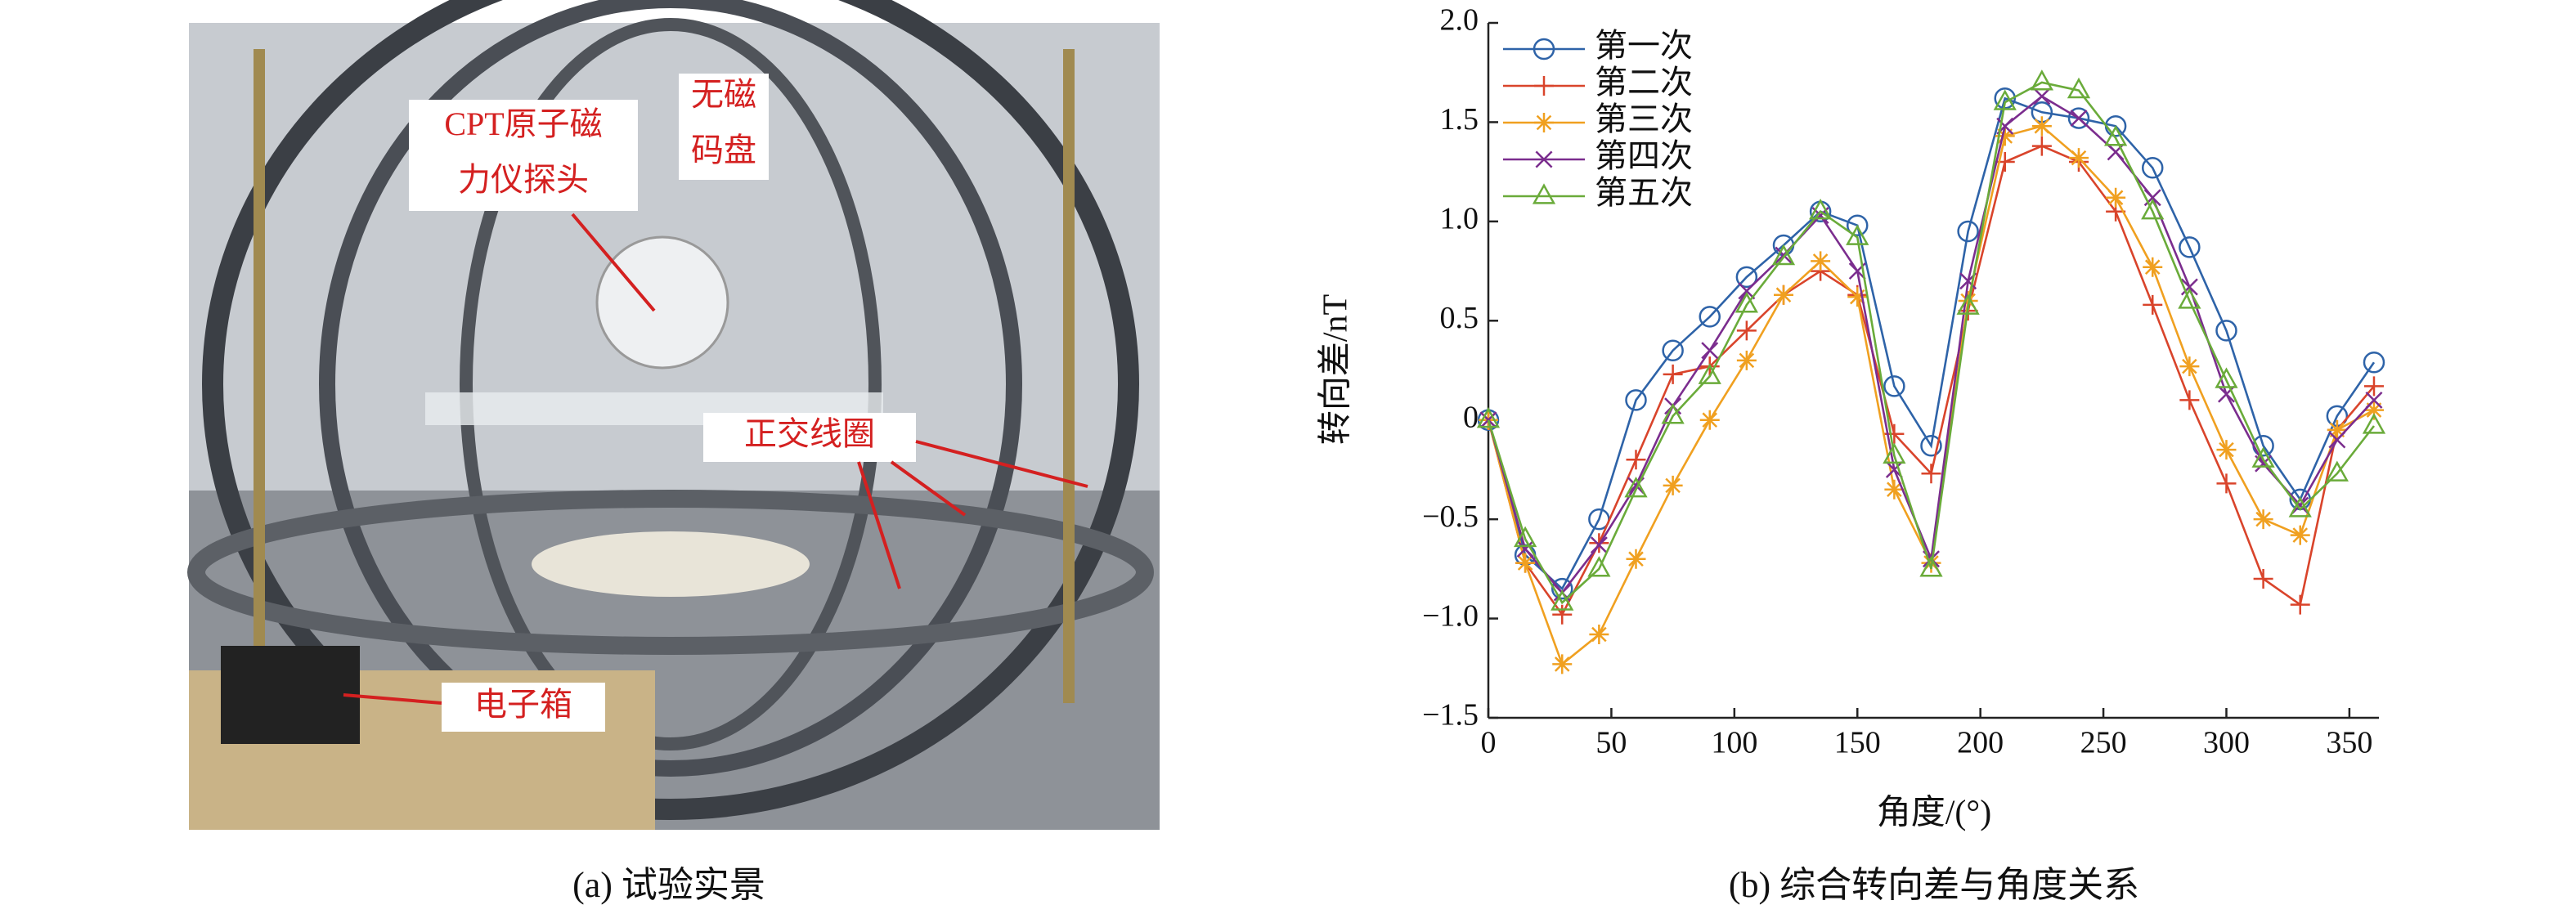 This screenshot has height=914, width=2576. I want to click on y-tick-label: 2.0, so click(1459, 20).